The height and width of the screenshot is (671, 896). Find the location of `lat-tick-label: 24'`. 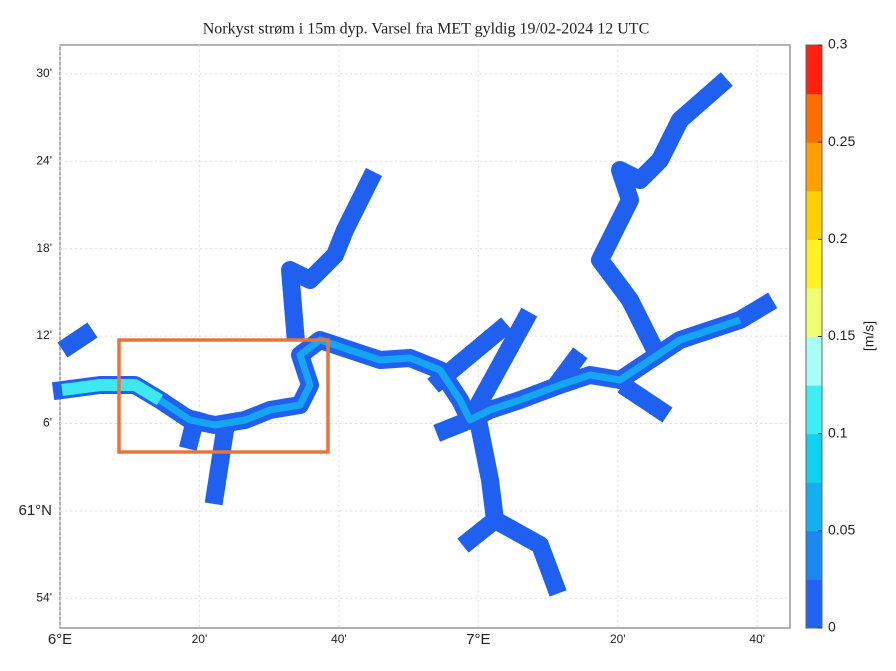

lat-tick-label: 24' is located at coordinates (44, 160).